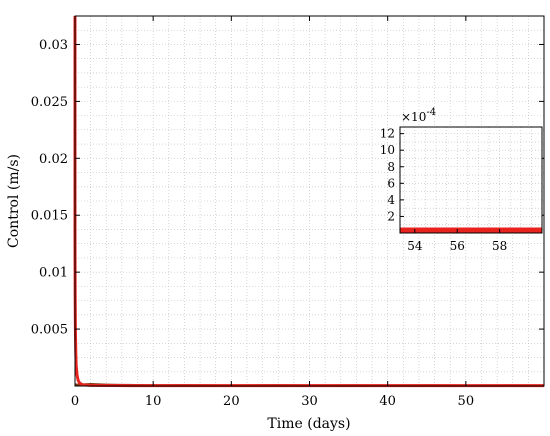 Image resolution: width=550 pixels, height=436 pixels. What do you see at coordinates (49, 102) in the screenshot?
I see `y-tick-label: 0.025` at bounding box center [49, 102].